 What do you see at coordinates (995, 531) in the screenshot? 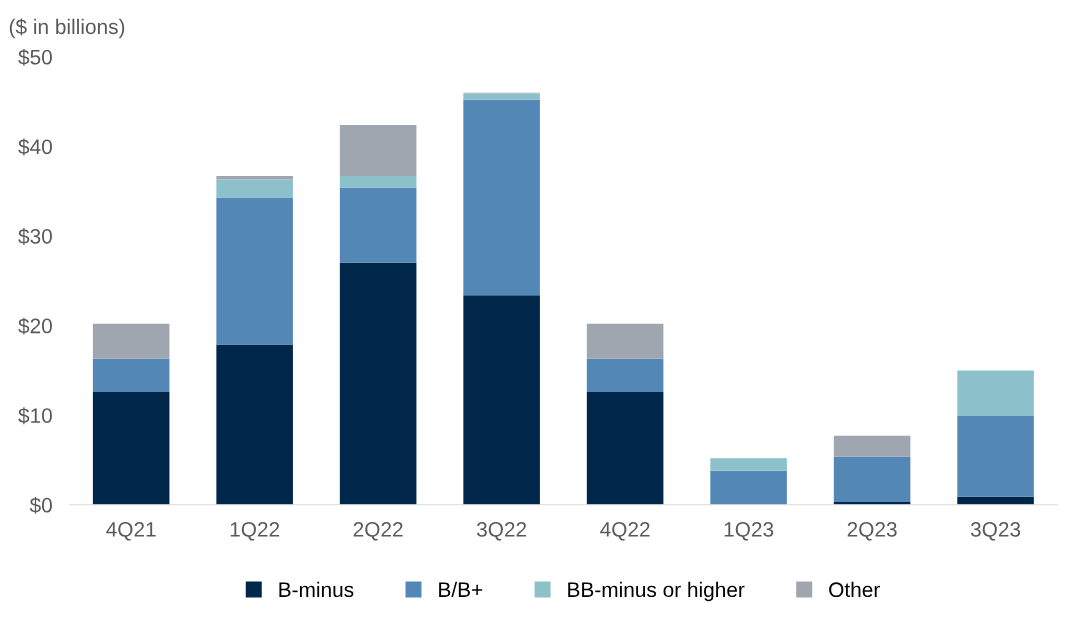
I see `x-tick-label: 3Q23` at bounding box center [995, 531].